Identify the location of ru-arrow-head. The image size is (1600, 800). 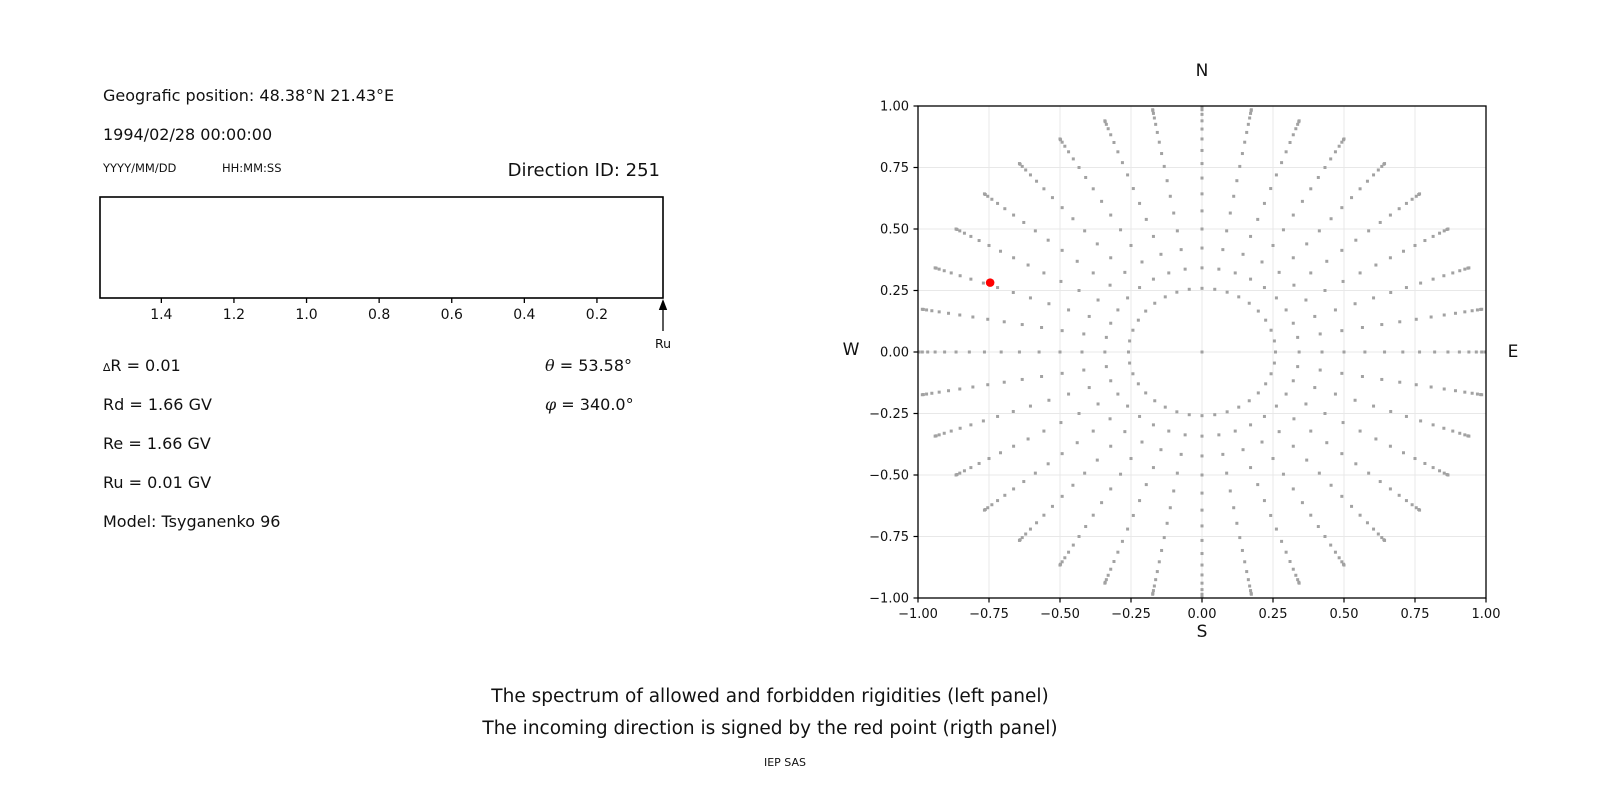
(663, 304).